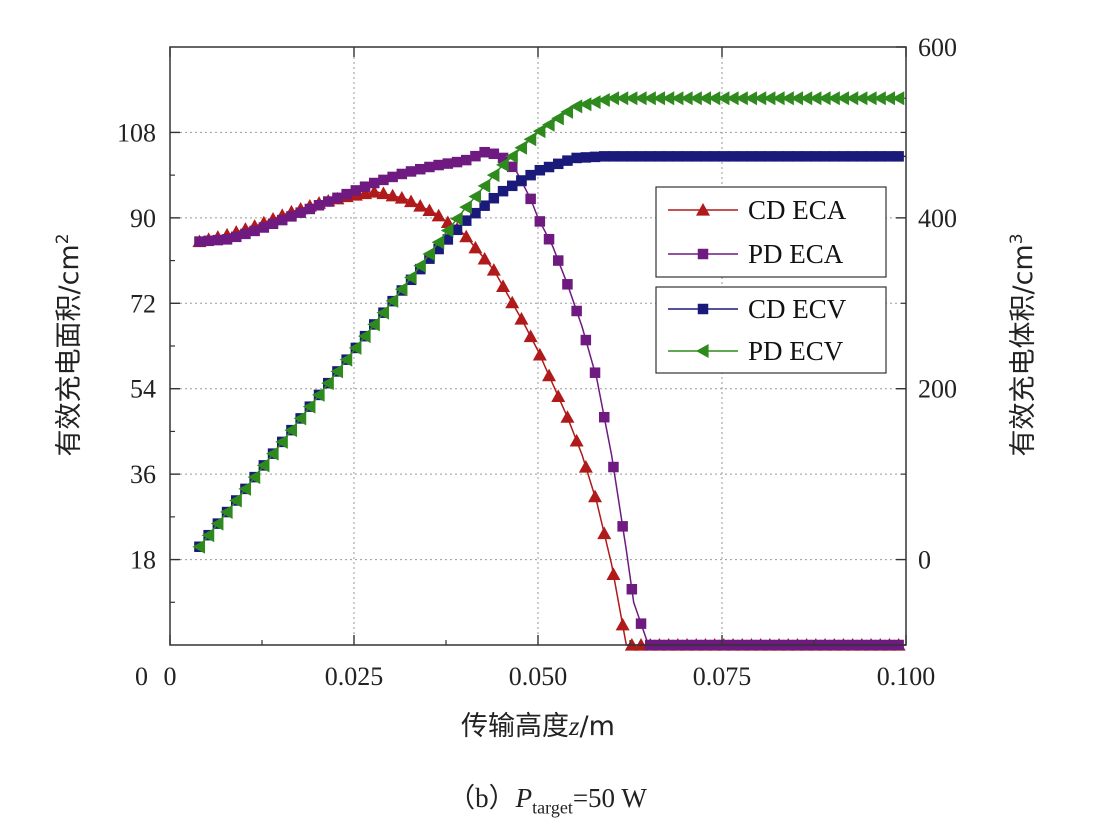 The image size is (1095, 835). Describe the element at coordinates (547, 797) in the screenshot. I see `figure-caption: （b）Ptarget=50 W` at that location.